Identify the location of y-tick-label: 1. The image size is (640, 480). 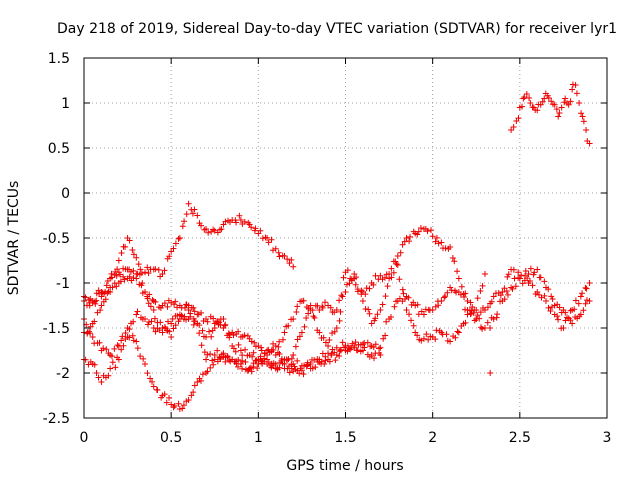
(65, 104).